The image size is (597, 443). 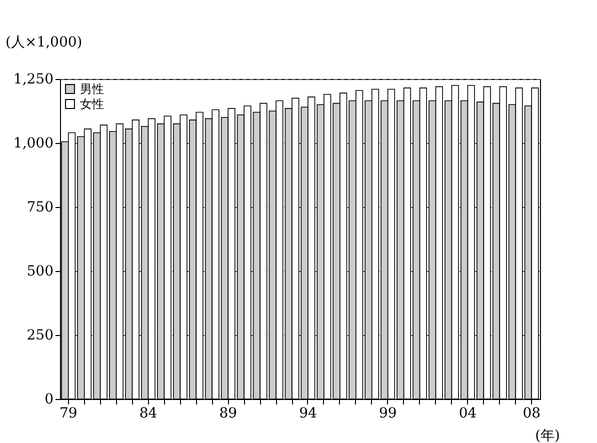 What do you see at coordinates (33, 144) in the screenshot?
I see `y-tick-label: 1,000` at bounding box center [33, 144].